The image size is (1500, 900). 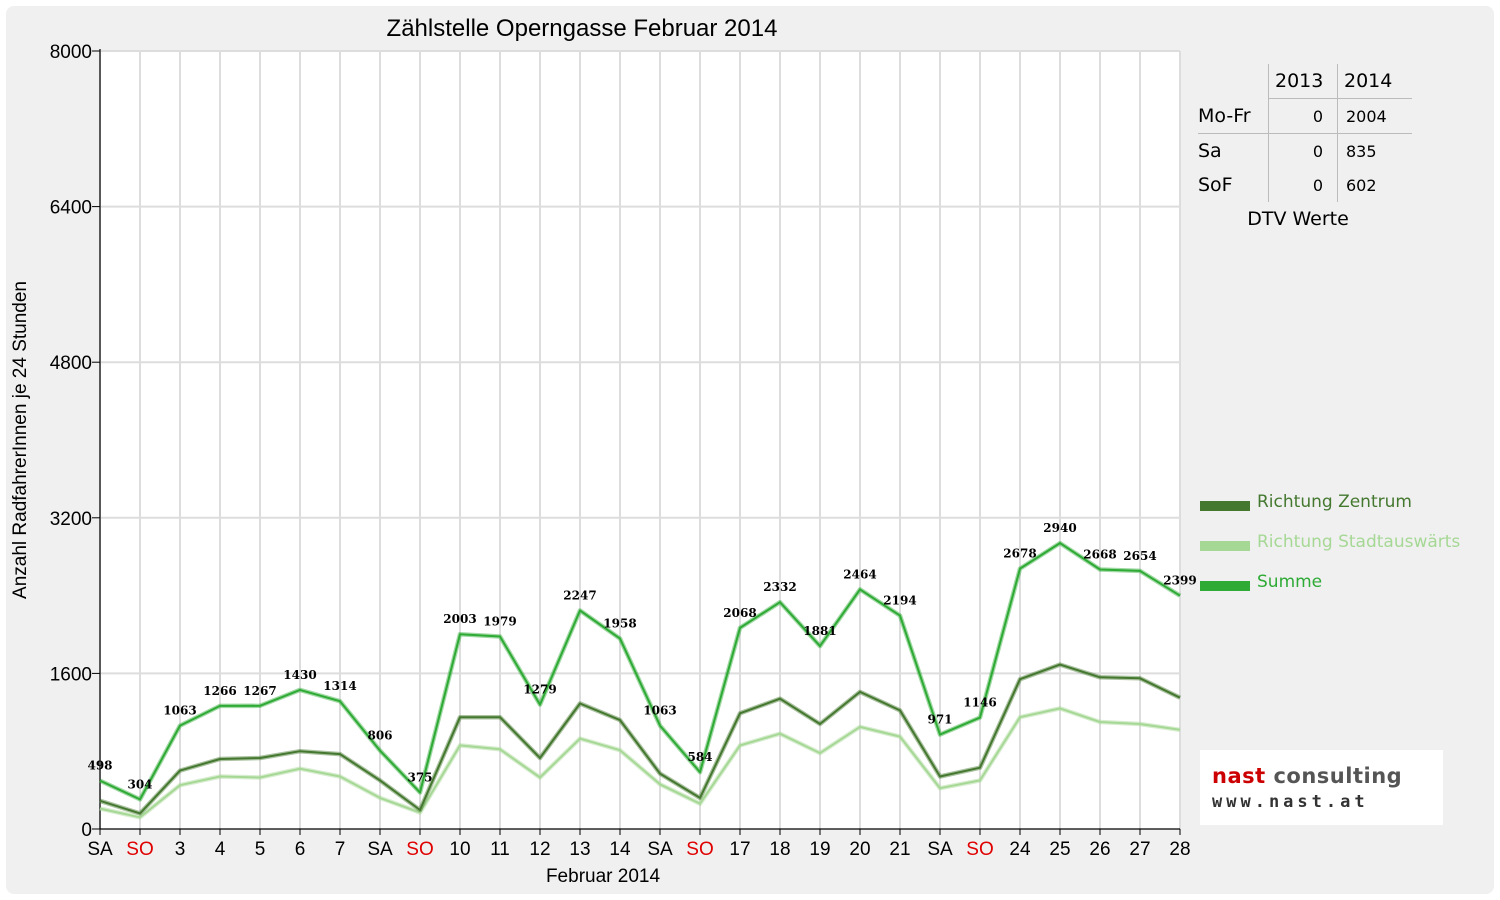 I want to click on dtv-header-row: 2013 2014, so click(x=1305, y=81).